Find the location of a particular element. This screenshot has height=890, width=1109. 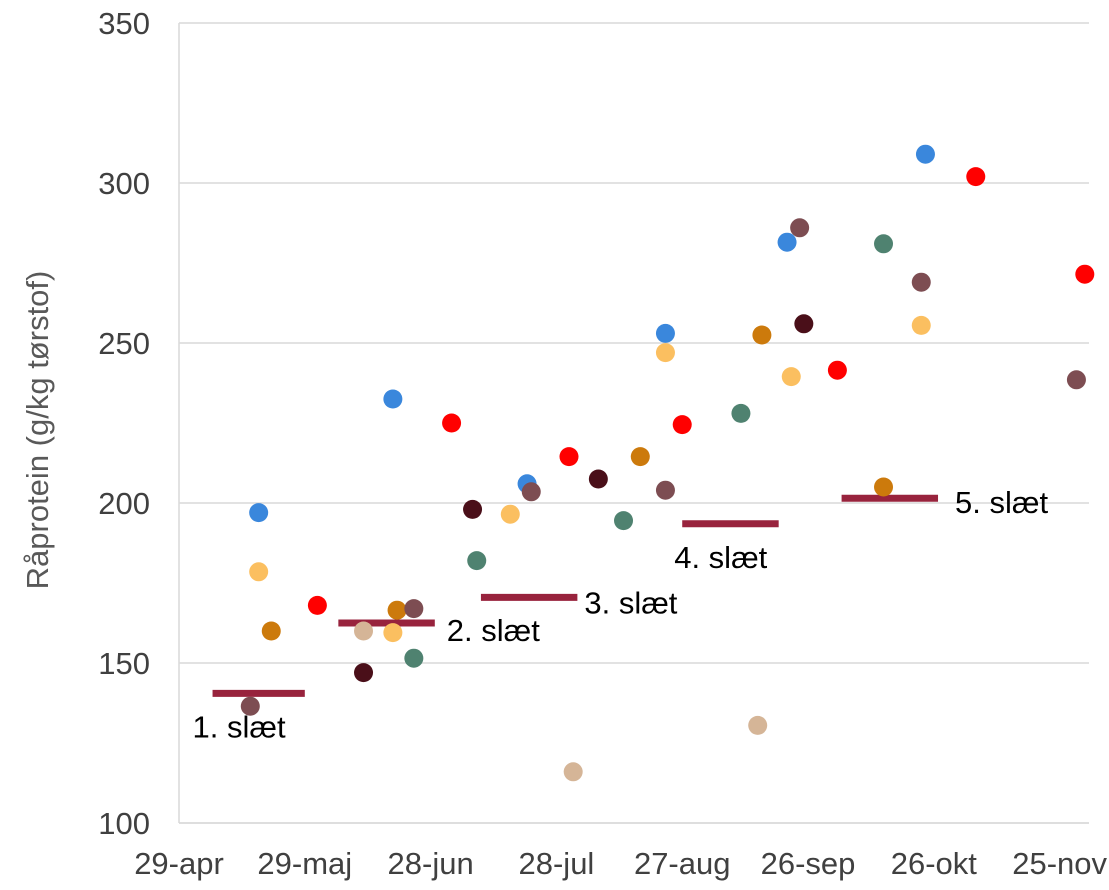

cut-label: 3. slæt is located at coordinates (630, 602).